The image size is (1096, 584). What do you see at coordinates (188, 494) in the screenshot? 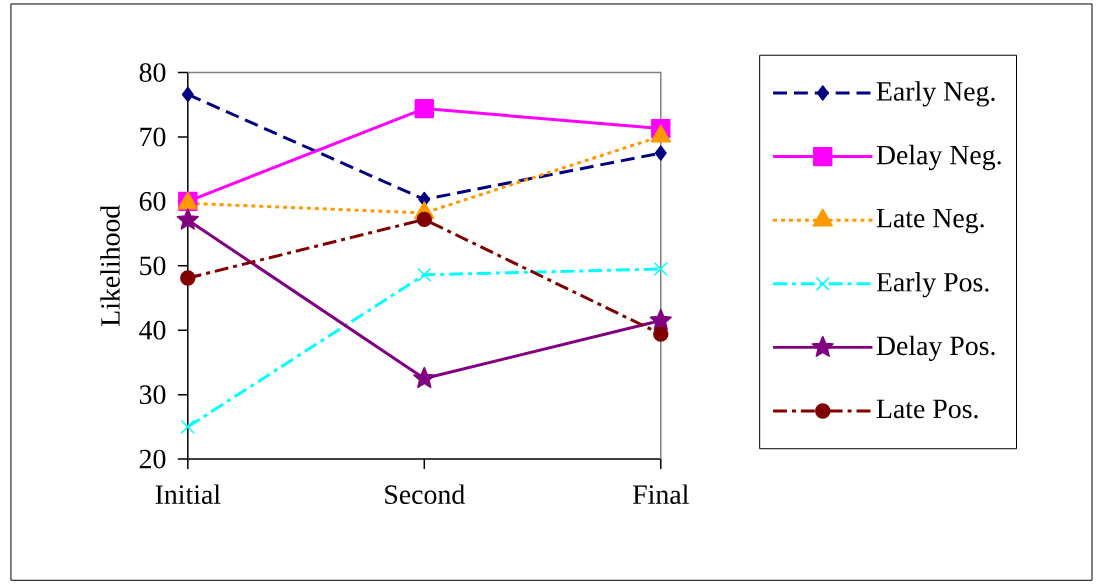
I see `x-tick-label: Initial` at bounding box center [188, 494].